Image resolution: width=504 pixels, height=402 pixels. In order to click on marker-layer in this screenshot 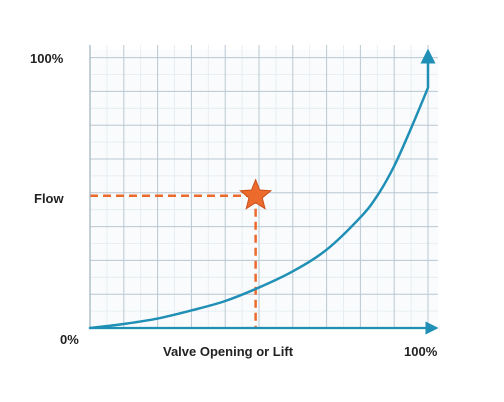, I will do `click(256, 194)`.